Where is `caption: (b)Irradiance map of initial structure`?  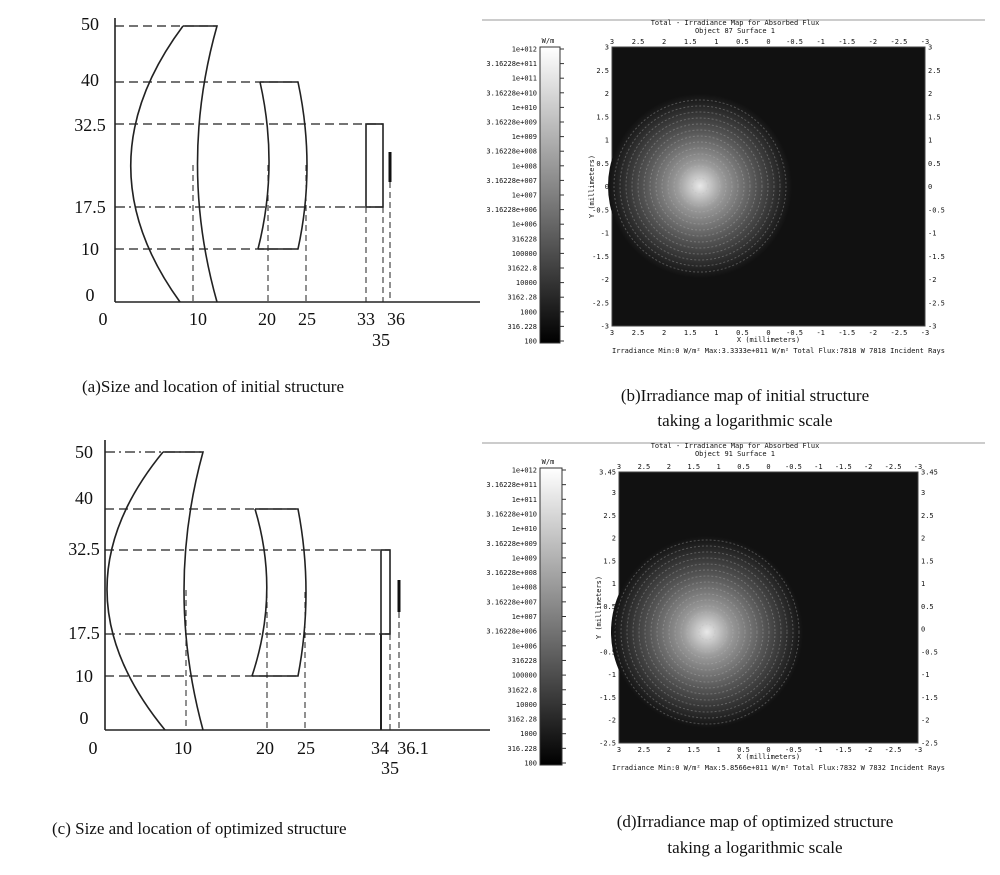
caption: (b)Irradiance map of initial structure is located at coordinates (745, 395).